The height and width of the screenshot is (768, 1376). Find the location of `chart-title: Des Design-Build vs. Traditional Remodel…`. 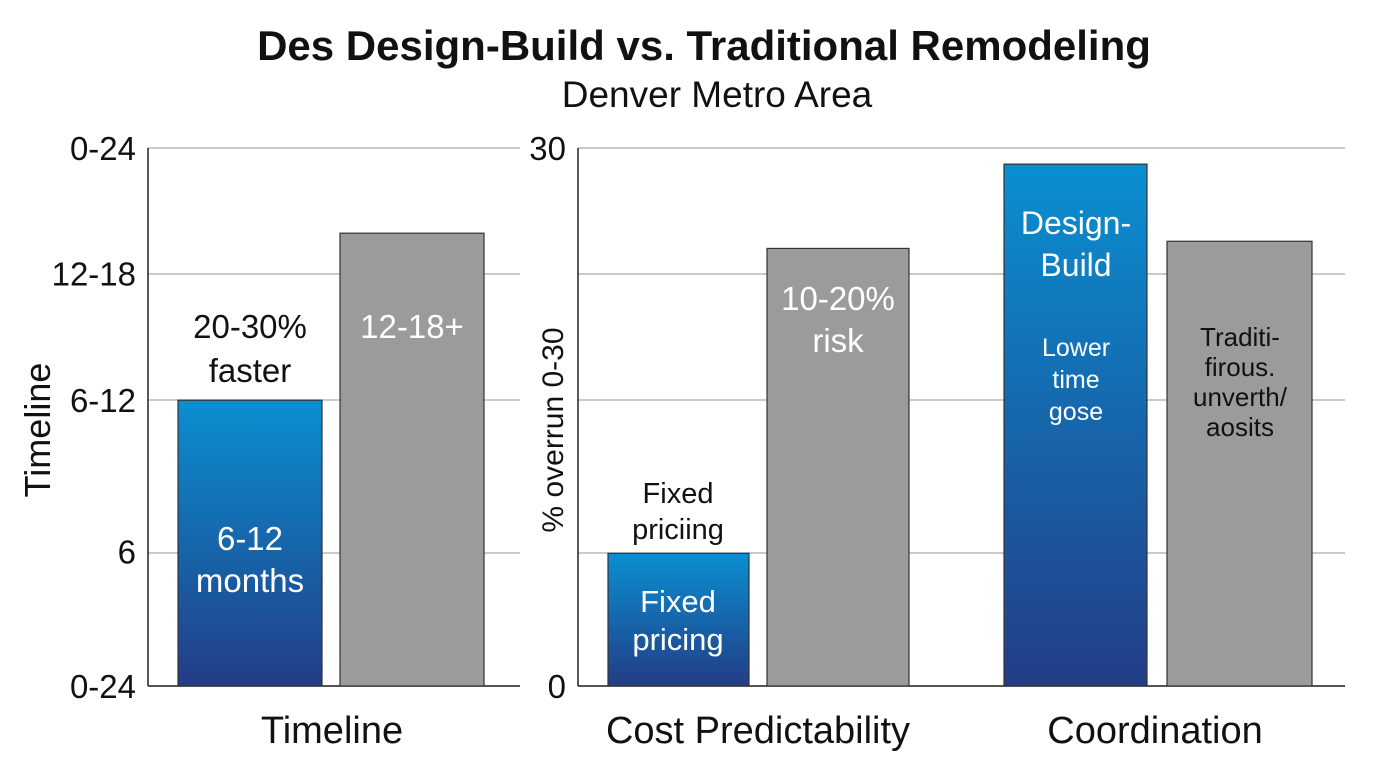

chart-title: Des Design-Build vs. Traditional Remodel… is located at coordinates (704, 45).